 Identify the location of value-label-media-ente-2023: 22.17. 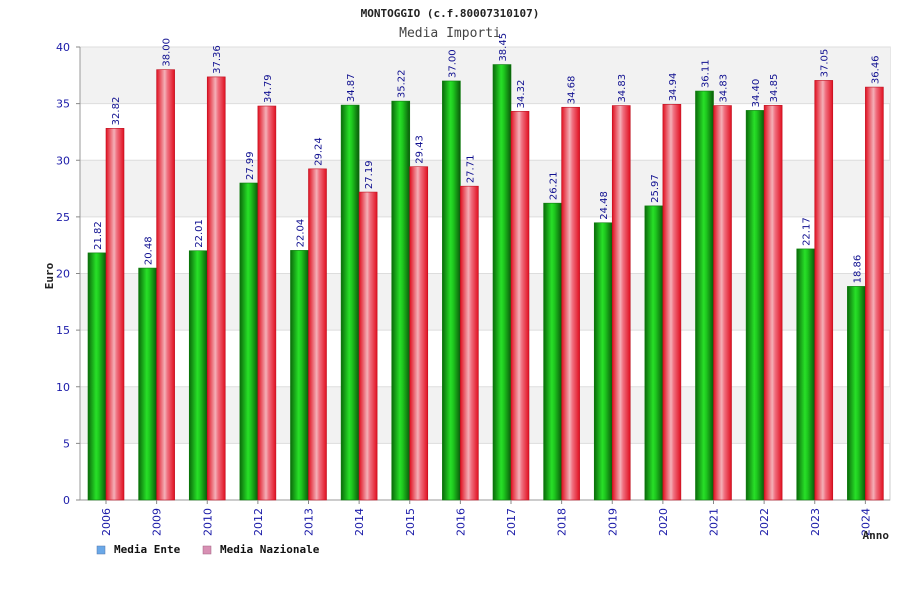
(807, 231).